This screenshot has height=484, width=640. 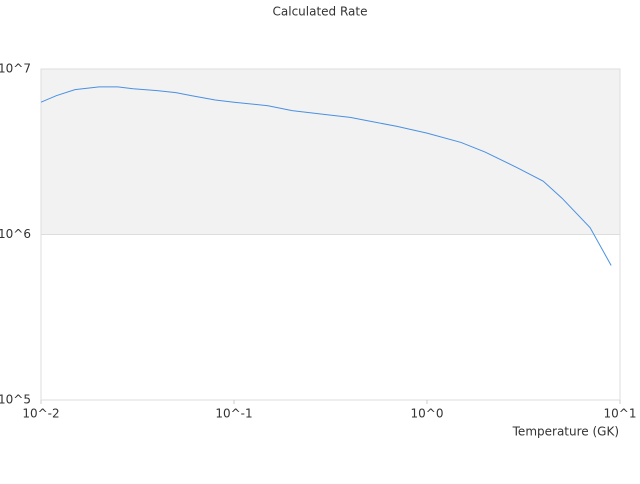 What do you see at coordinates (15, 234) in the screenshot?
I see `y-tick-label: 10^6` at bounding box center [15, 234].